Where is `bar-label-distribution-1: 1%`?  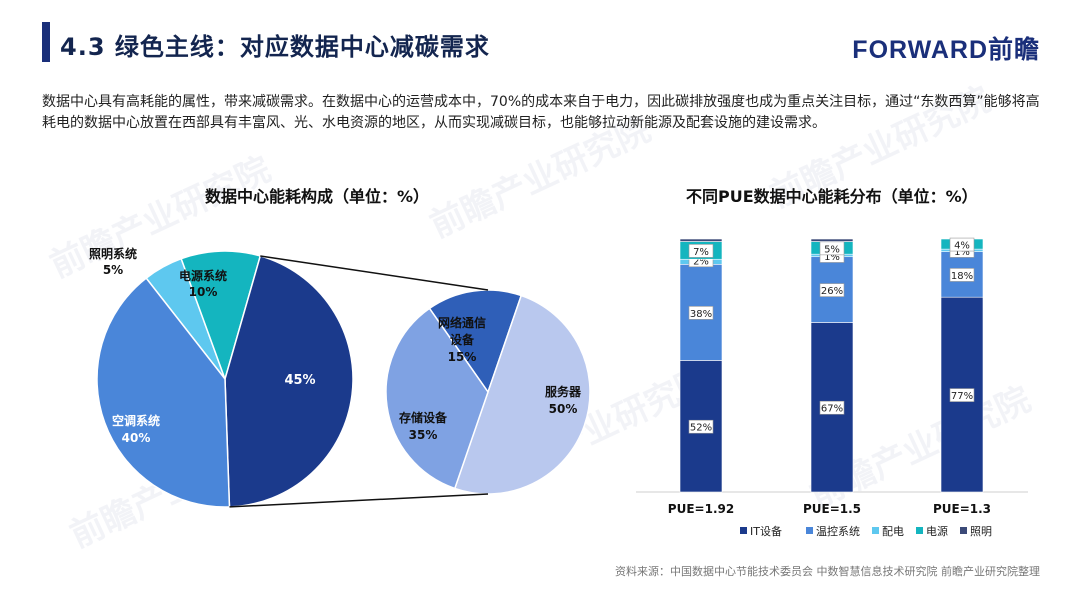
bar-label-distribution-1: 1% is located at coordinates (832, 257).